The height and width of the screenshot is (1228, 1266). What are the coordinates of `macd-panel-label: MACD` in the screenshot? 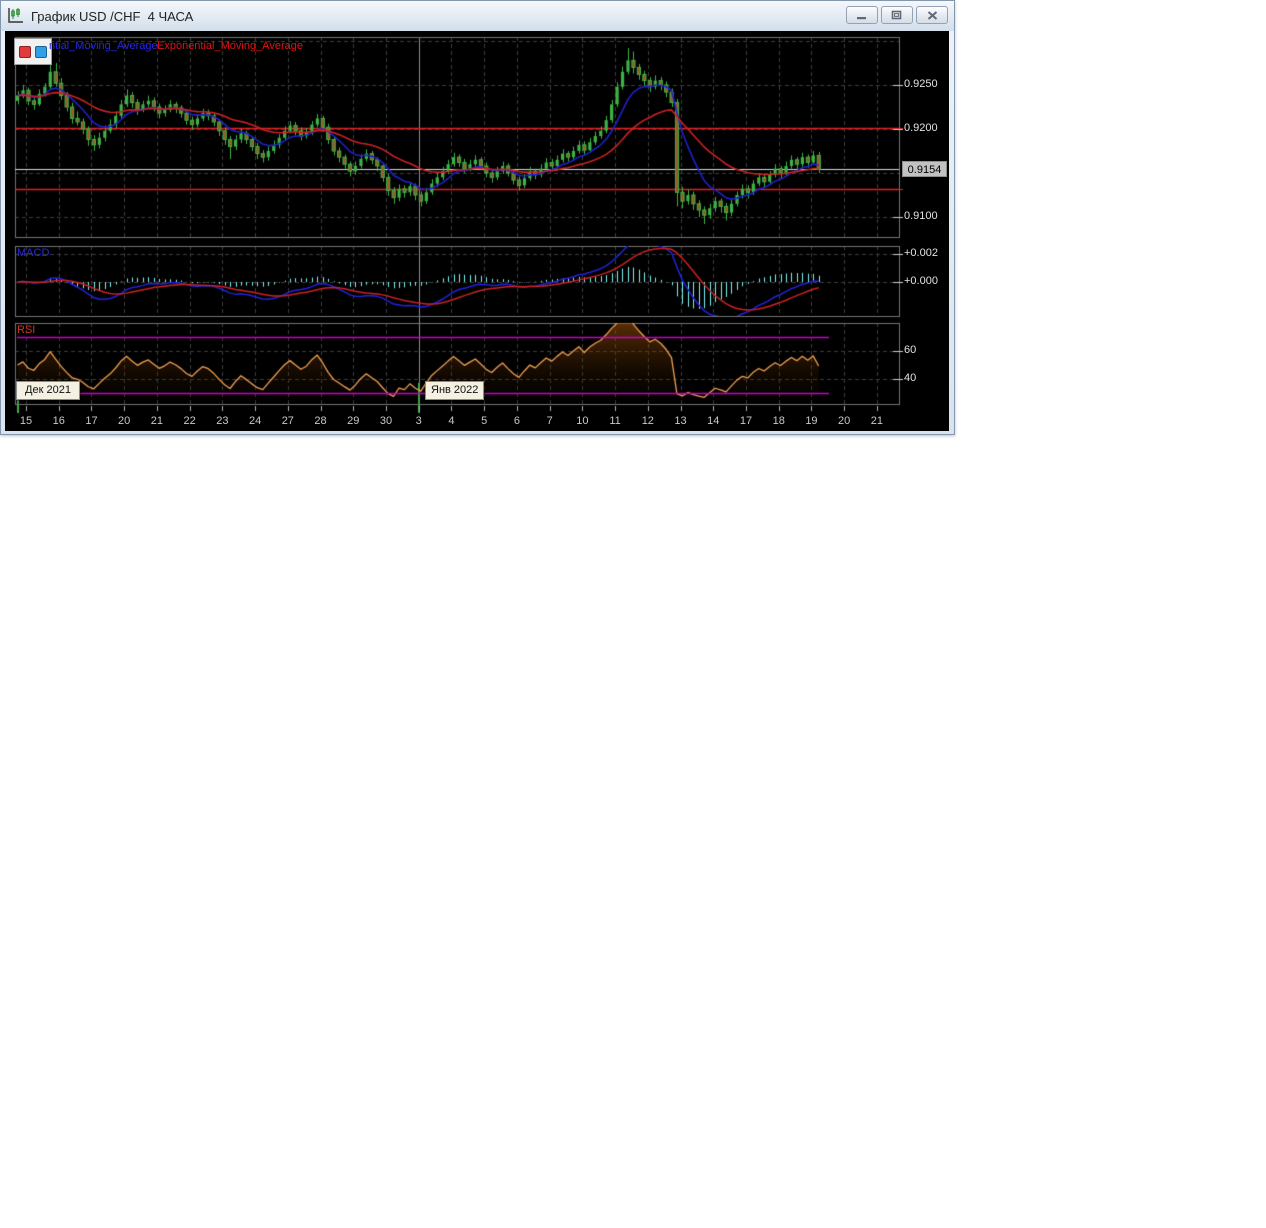 It's located at (33, 253).